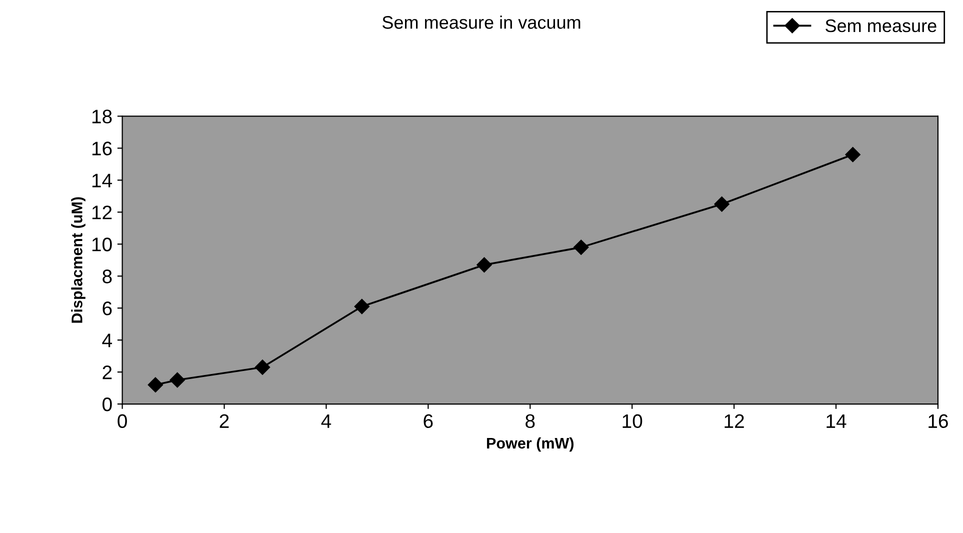 The width and height of the screenshot is (963, 533). What do you see at coordinates (224, 421) in the screenshot?
I see `x-tick-label: 2` at bounding box center [224, 421].